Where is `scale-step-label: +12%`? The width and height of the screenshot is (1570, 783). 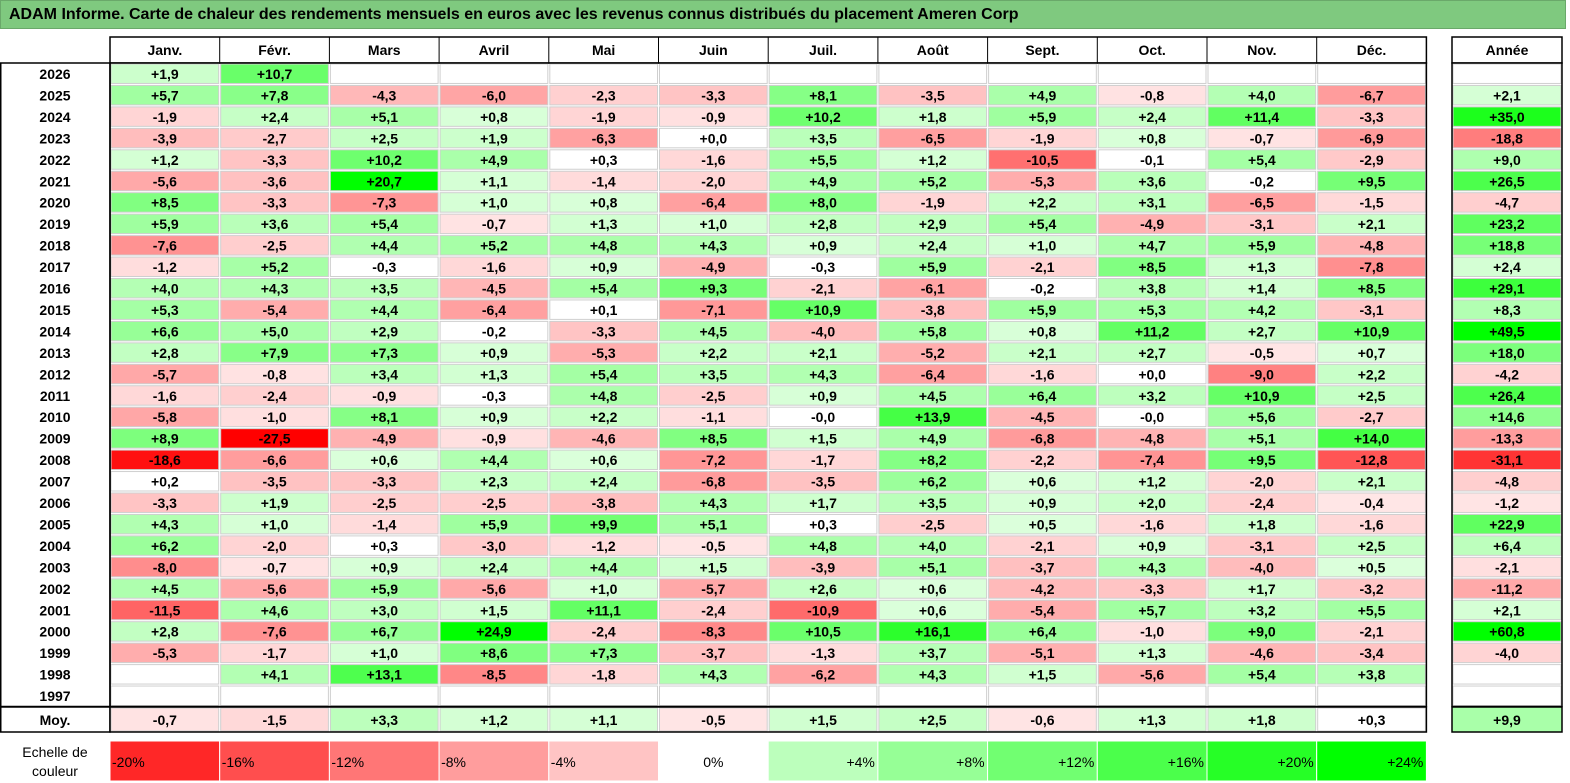
scale-step-label: +12% is located at coordinates (1076, 762).